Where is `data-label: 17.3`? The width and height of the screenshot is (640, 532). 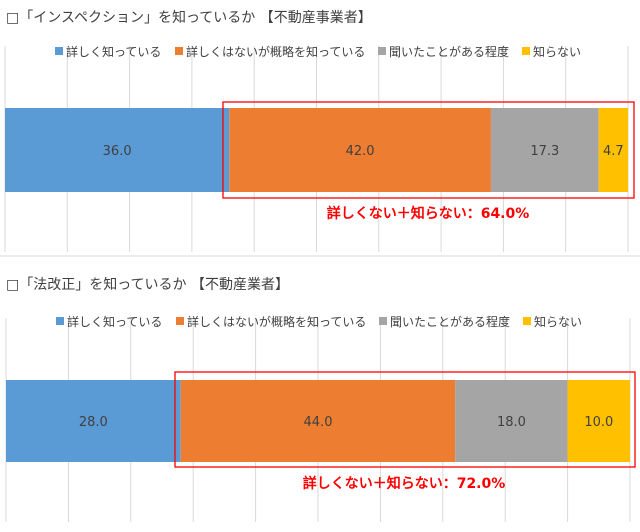
data-label: 17.3 is located at coordinates (544, 151).